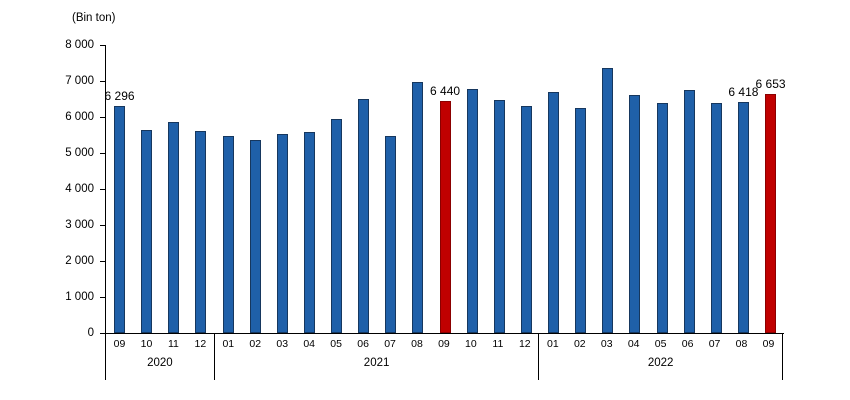 The height and width of the screenshot is (400, 850). I want to click on year-group: 01 02 03 04 05 06 07 08 09 2022, so click(661, 357).